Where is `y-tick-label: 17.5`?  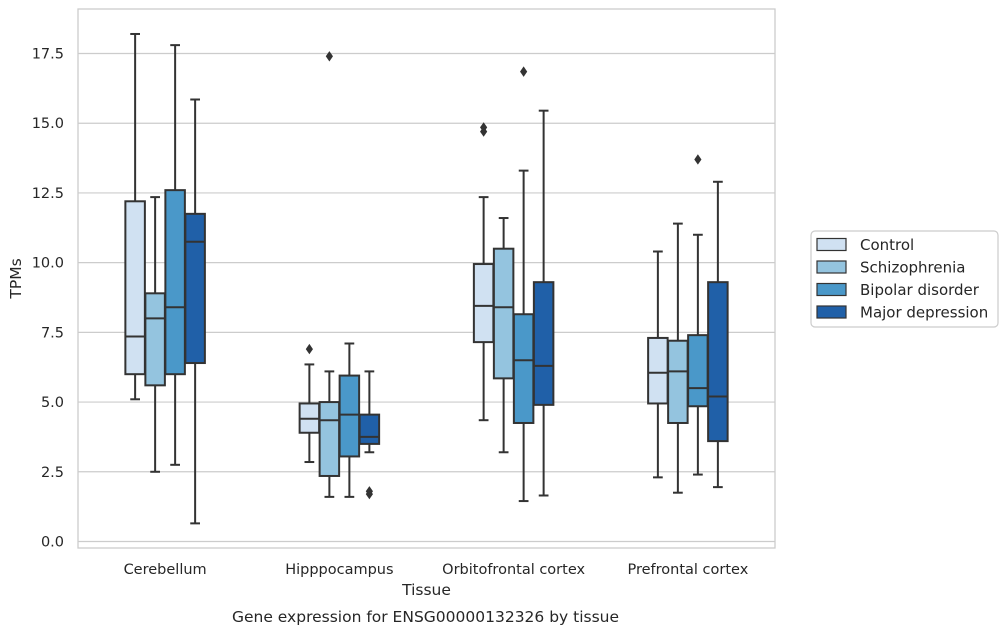
y-tick-label: 17.5 is located at coordinates (48, 55).